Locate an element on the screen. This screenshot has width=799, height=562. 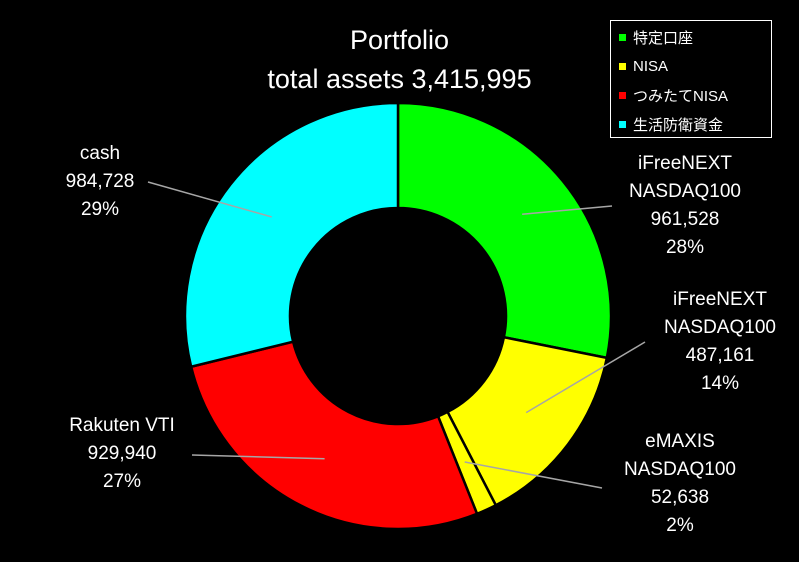
legend-swatch-red is located at coordinates (622, 95).